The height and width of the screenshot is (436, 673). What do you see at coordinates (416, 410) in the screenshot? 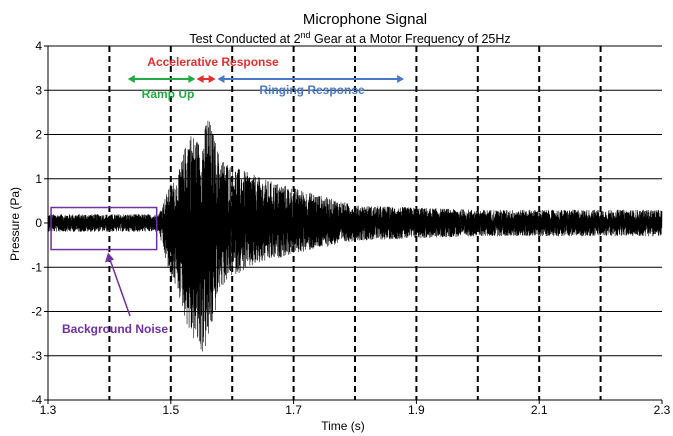
I see `x-tick-label: 1.9` at bounding box center [416, 410].